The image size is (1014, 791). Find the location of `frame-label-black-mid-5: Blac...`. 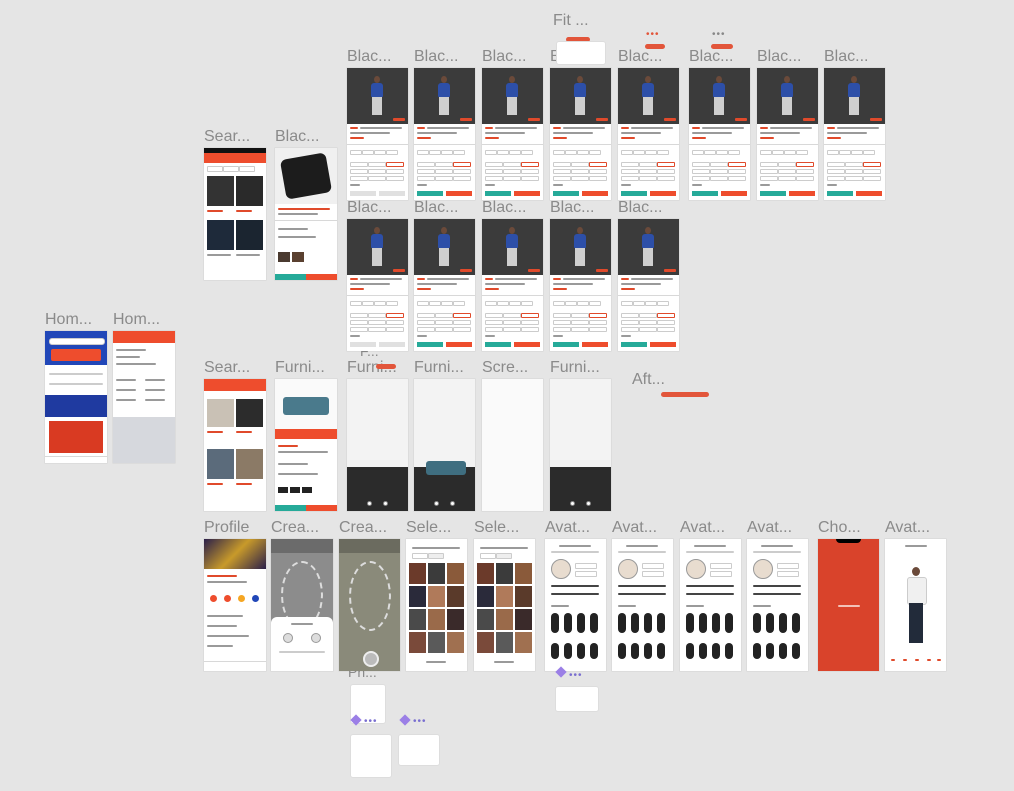

frame-label-black-mid-5: Blac... is located at coordinates (640, 207).